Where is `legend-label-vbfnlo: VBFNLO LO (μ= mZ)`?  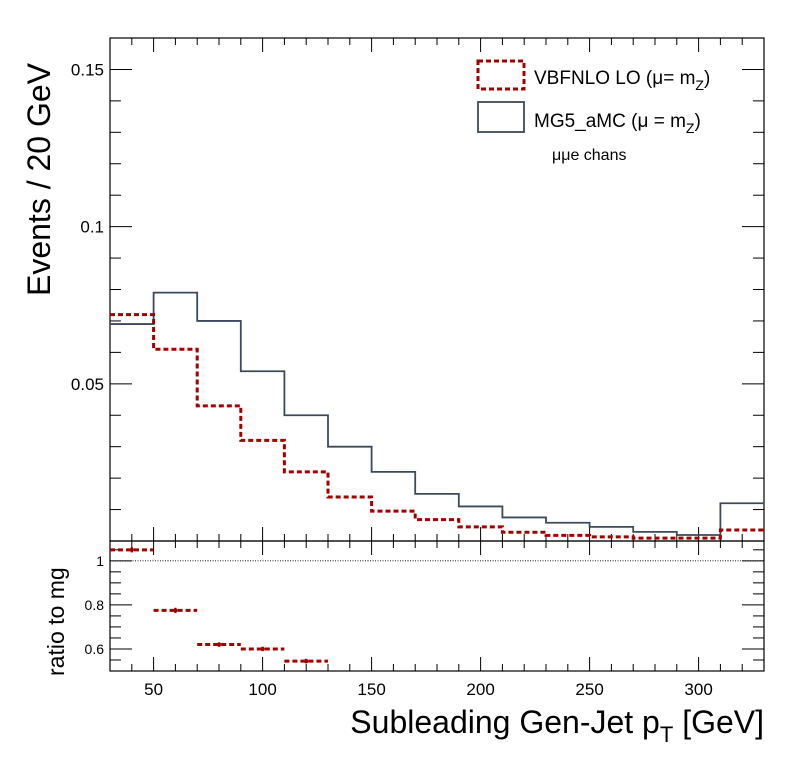 legend-label-vbfnlo: VBFNLO LO (μ= mZ) is located at coordinates (622, 80).